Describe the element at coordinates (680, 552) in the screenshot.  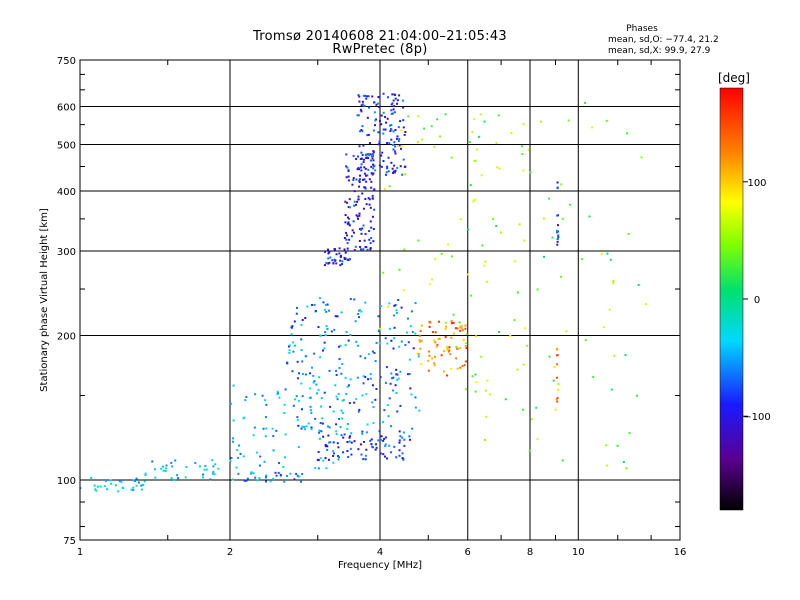
I see `x-tick-label: 16` at that location.